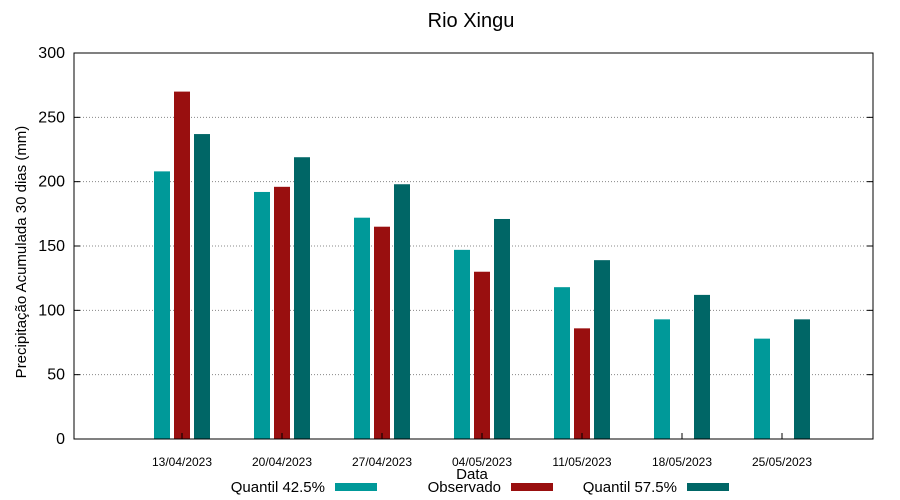 The height and width of the screenshot is (500, 900). What do you see at coordinates (51, 310) in the screenshot?
I see `y-tick-label: 100` at bounding box center [51, 310].